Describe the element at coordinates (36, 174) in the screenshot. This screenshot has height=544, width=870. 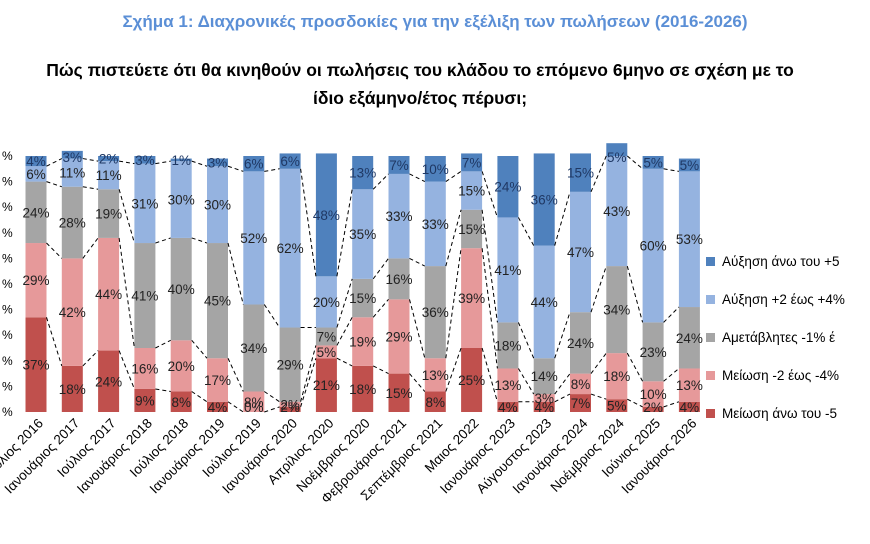
I see `data-label: 6%` at that location.